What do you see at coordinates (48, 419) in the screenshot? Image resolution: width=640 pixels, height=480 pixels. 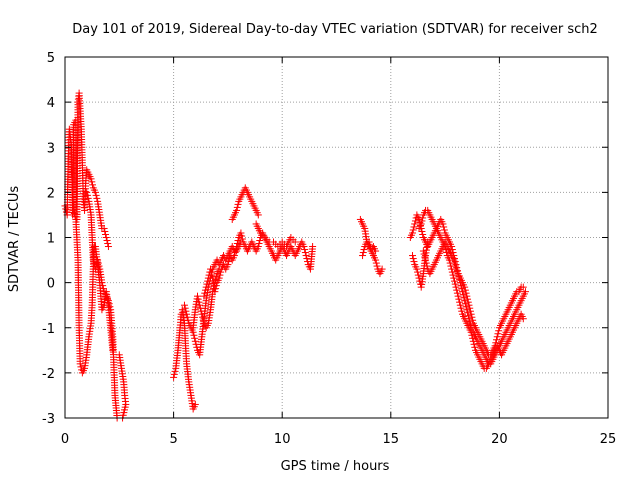 I see `y-tick-label: -3` at bounding box center [48, 419].